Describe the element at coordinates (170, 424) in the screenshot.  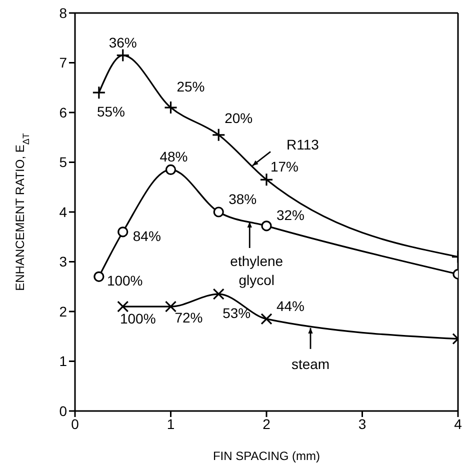
I see `x-tick-label: 1` at that location.